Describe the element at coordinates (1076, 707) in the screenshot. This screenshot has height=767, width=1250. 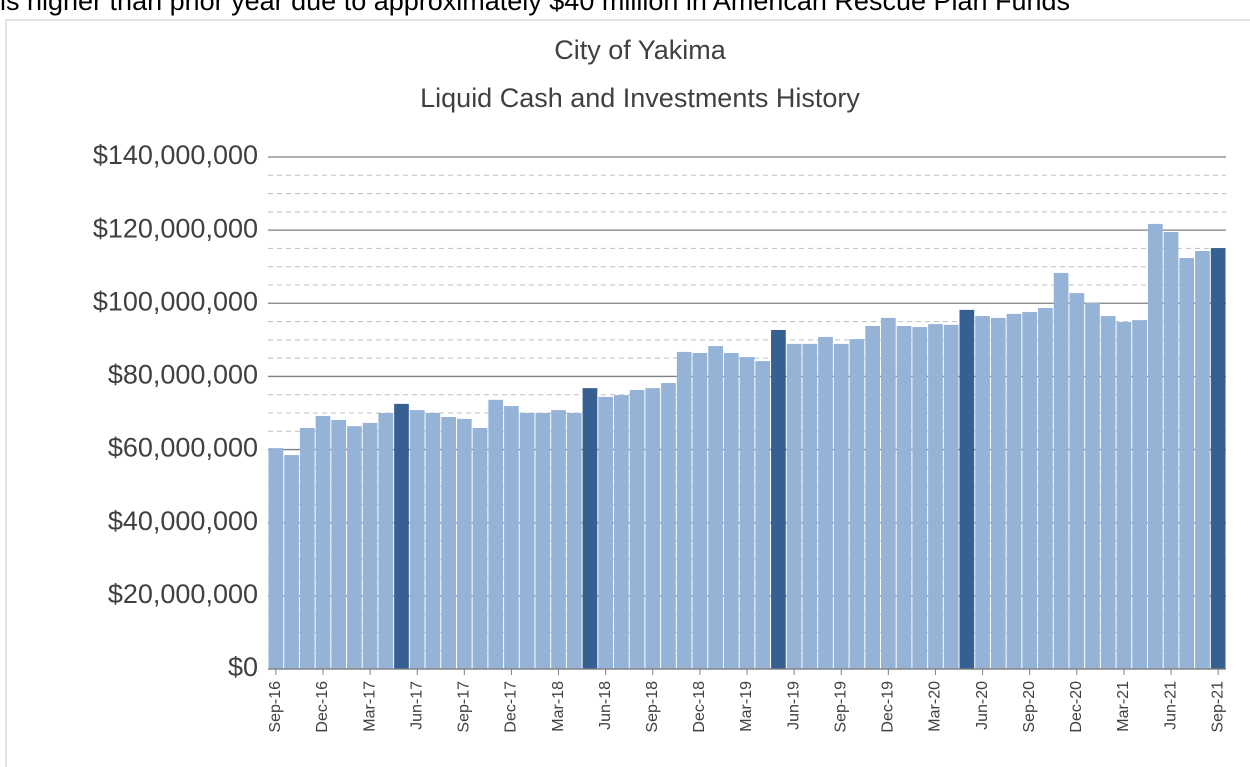
I see `x-tick-label: Dec-20` at that location.